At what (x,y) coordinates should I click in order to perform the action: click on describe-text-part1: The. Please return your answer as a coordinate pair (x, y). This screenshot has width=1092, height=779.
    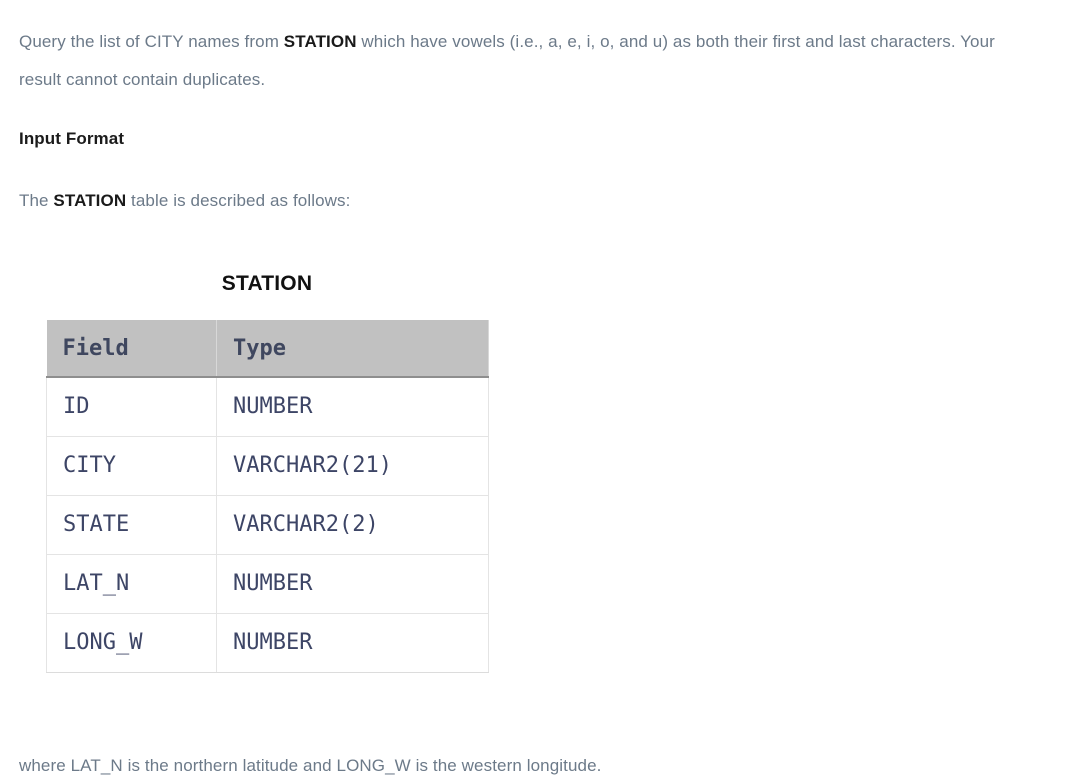
    Looking at the image, I should click on (36, 200).